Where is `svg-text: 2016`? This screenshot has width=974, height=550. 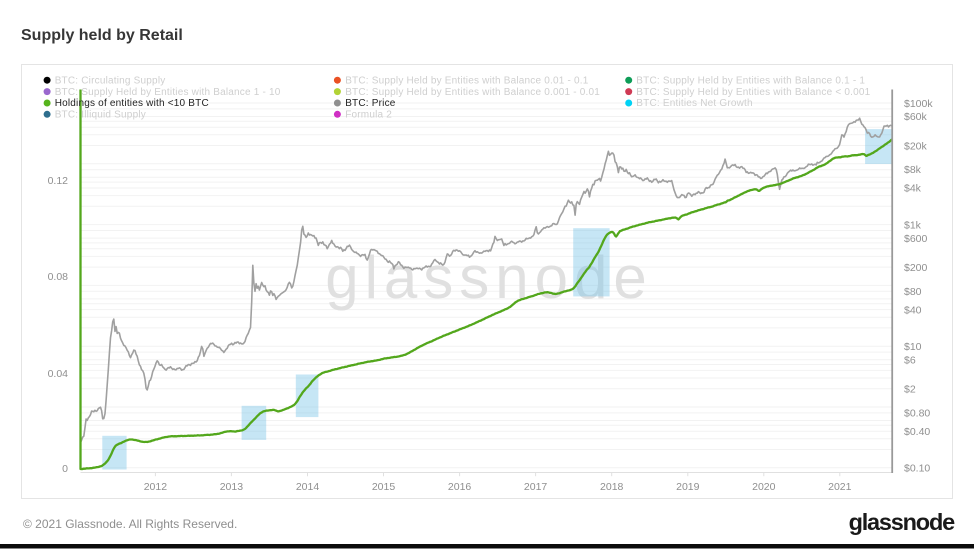 svg-text: 2016 is located at coordinates (460, 487).